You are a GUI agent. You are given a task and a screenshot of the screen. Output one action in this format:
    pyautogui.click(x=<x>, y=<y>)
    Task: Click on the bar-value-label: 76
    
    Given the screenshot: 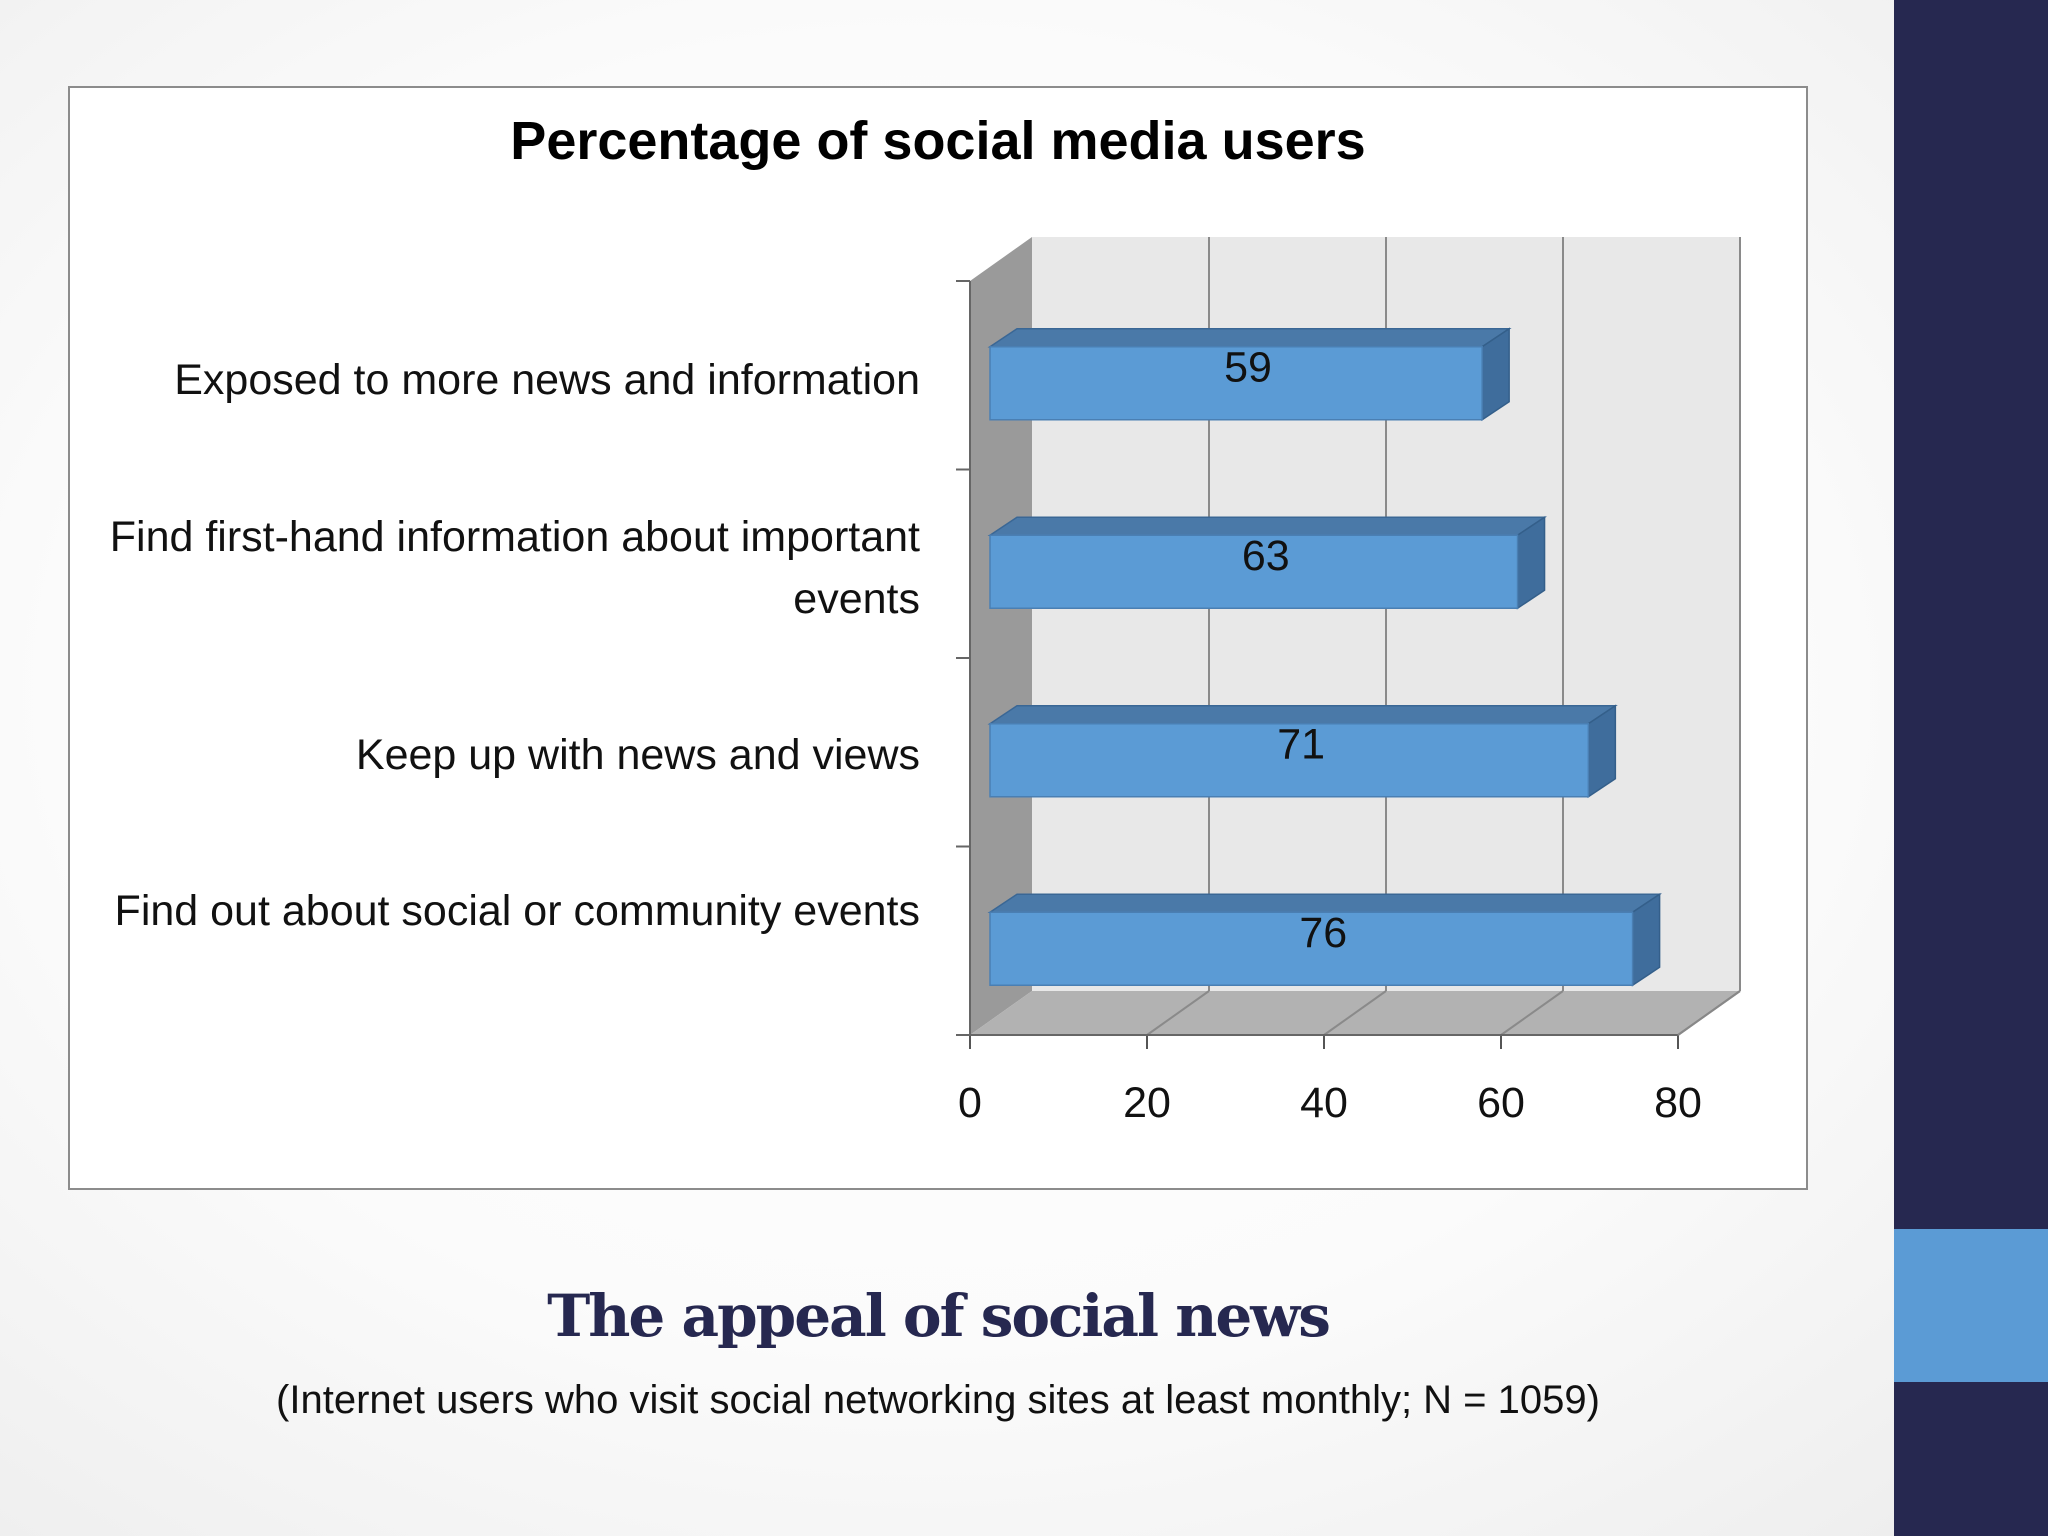 What is the action you would take?
    pyautogui.click(x=1323, y=933)
    